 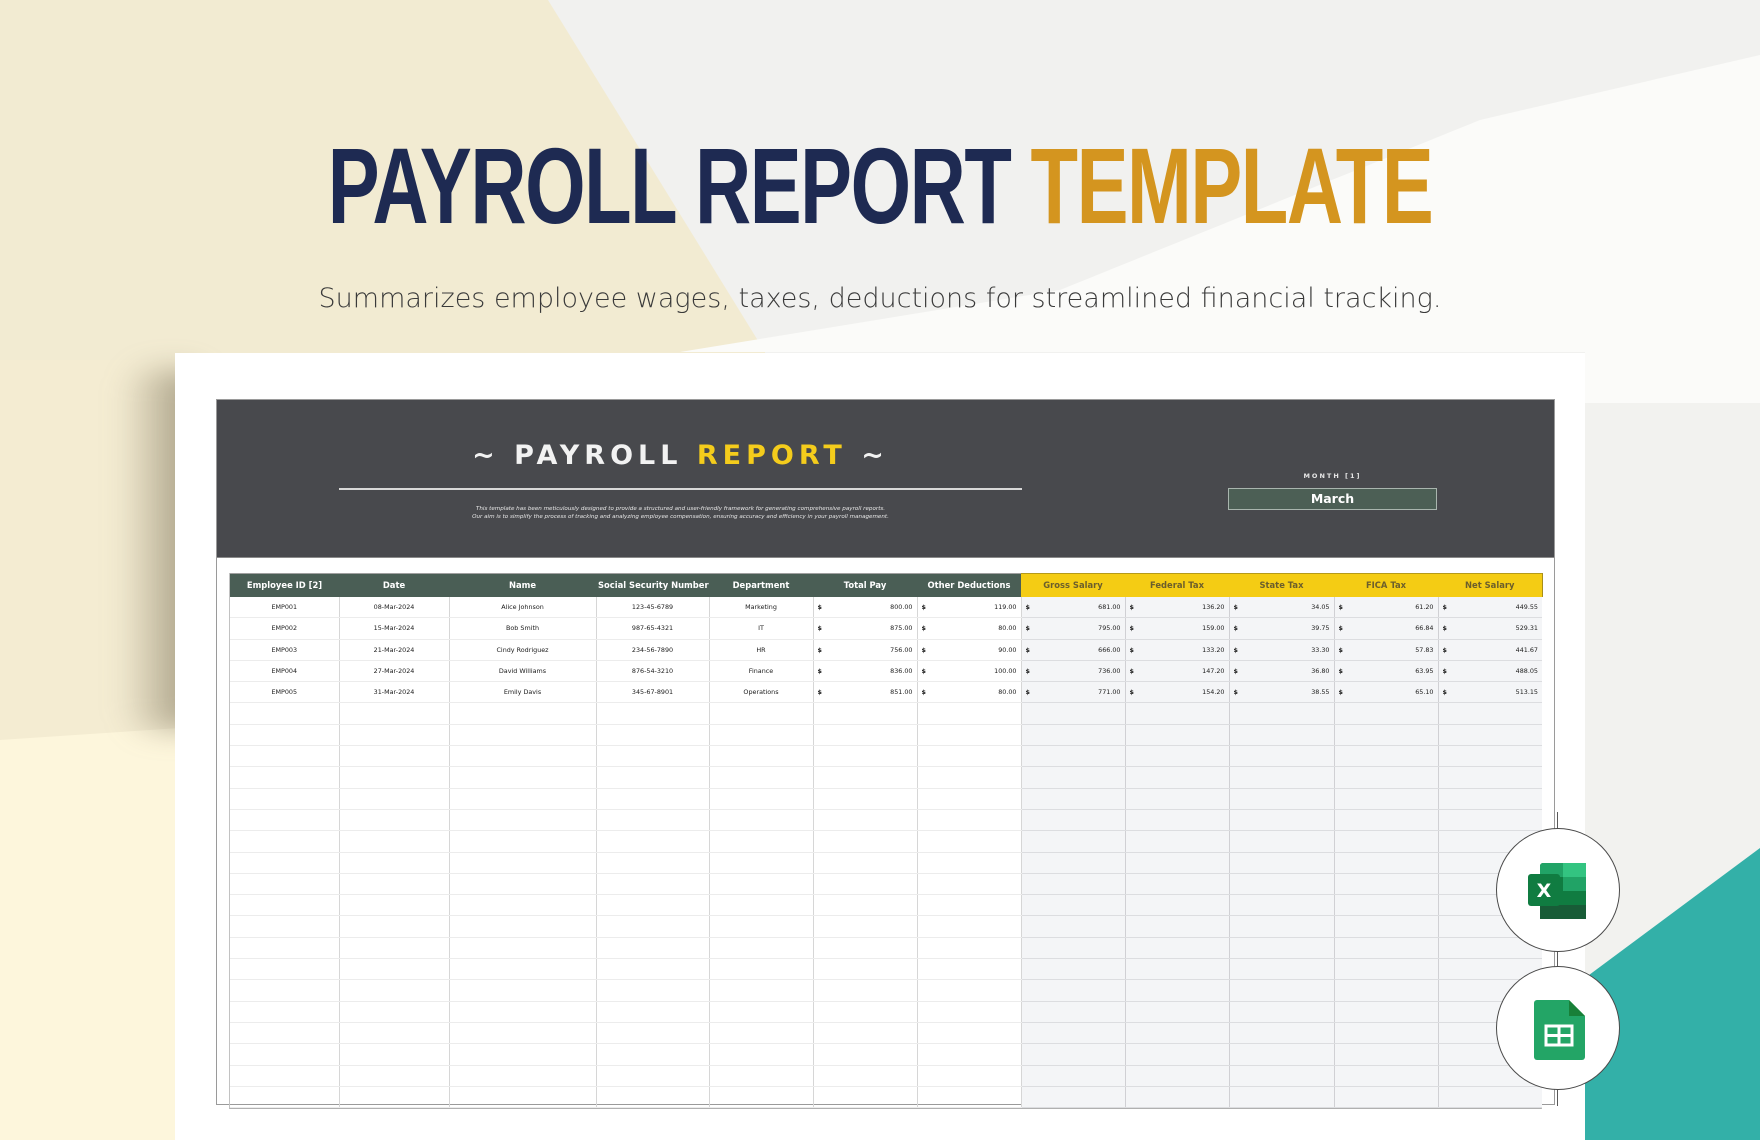 What do you see at coordinates (285, 628) in the screenshot?
I see `employee-id-cell: EMP002` at bounding box center [285, 628].